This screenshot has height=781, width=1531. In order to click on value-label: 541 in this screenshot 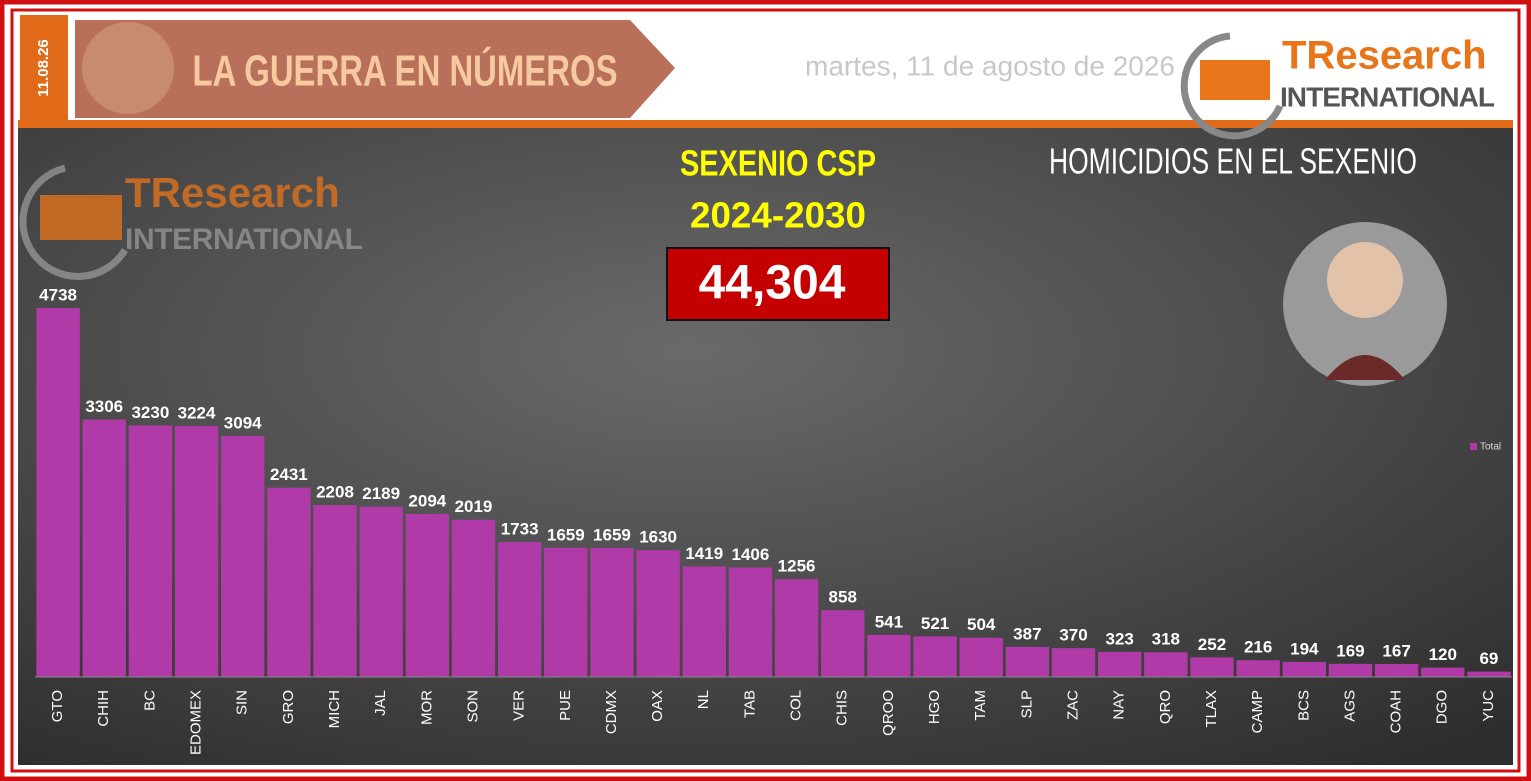, I will do `click(889, 621)`.